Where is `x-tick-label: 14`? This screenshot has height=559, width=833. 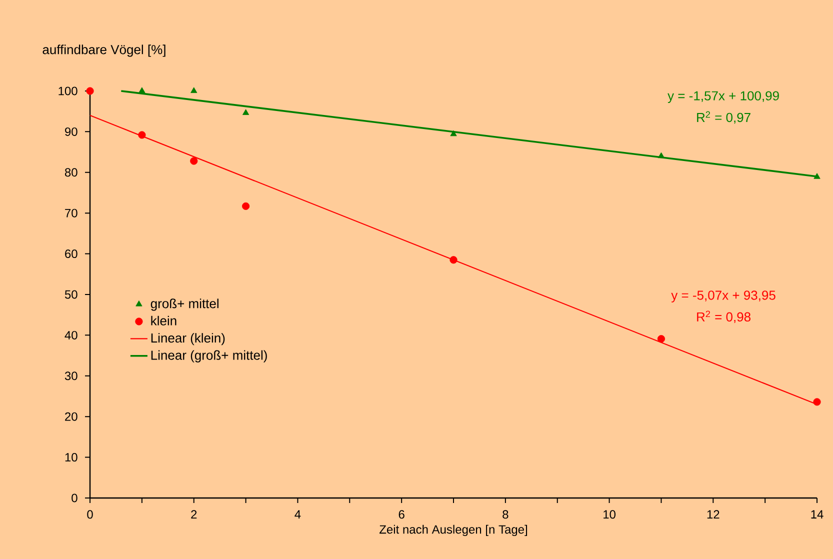
x-tick-label: 14 is located at coordinates (817, 514).